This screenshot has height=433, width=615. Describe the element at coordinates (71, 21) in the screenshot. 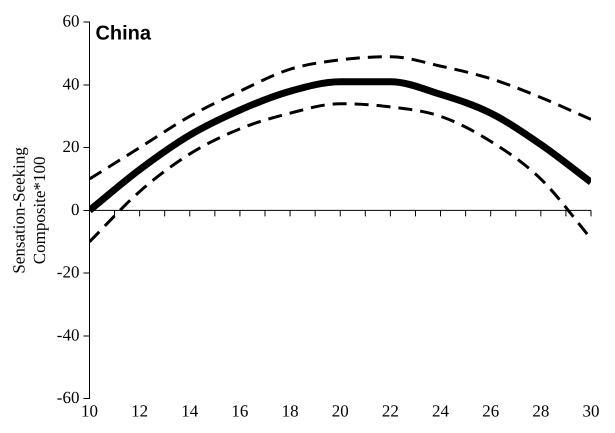

I see `y-tick-label: 60` at that location.